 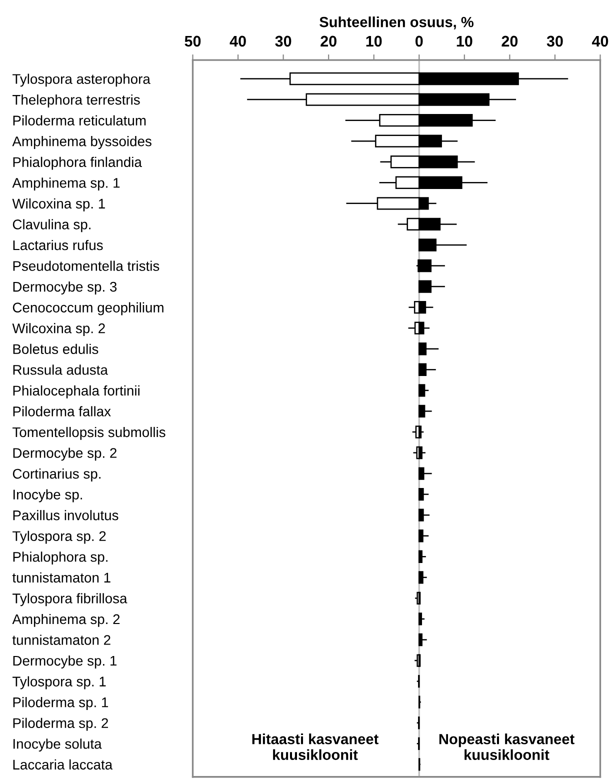 I want to click on y-tick-label: Laccaria laccata, so click(x=63, y=764).